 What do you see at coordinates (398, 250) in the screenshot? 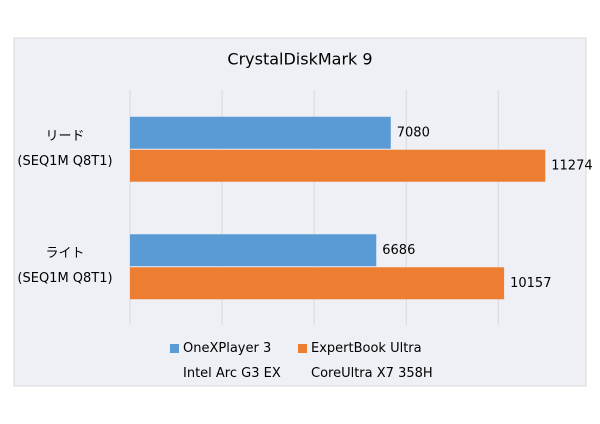
I see `value-label: 6686` at bounding box center [398, 250].